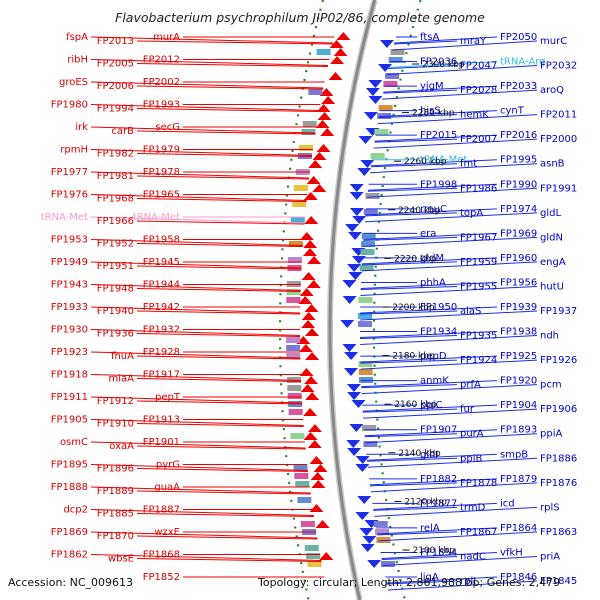  Describe the element at coordinates (518, 381) in the screenshot. I see `right-gene-label: FP1920` at that location.